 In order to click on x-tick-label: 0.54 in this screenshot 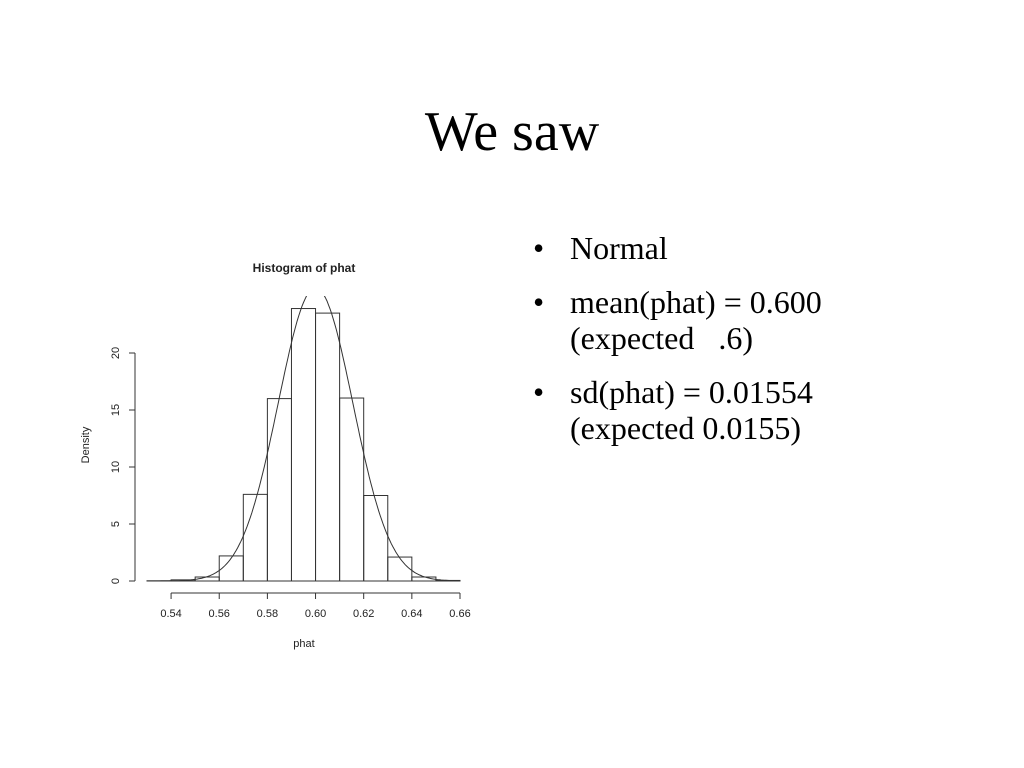, I will do `click(170, 614)`.